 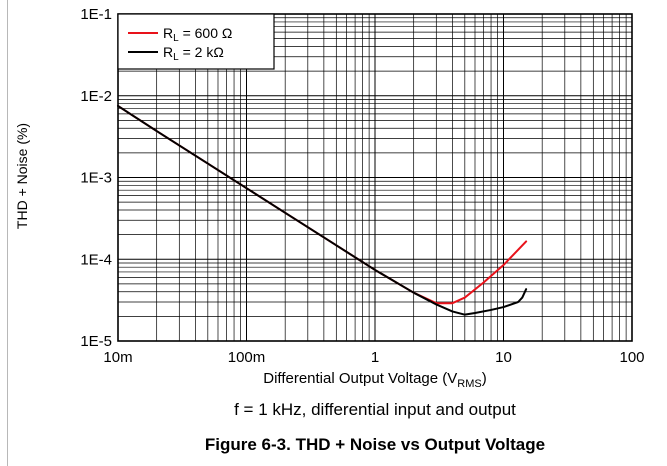 I want to click on x-tick-label: 10, so click(x=503, y=357).